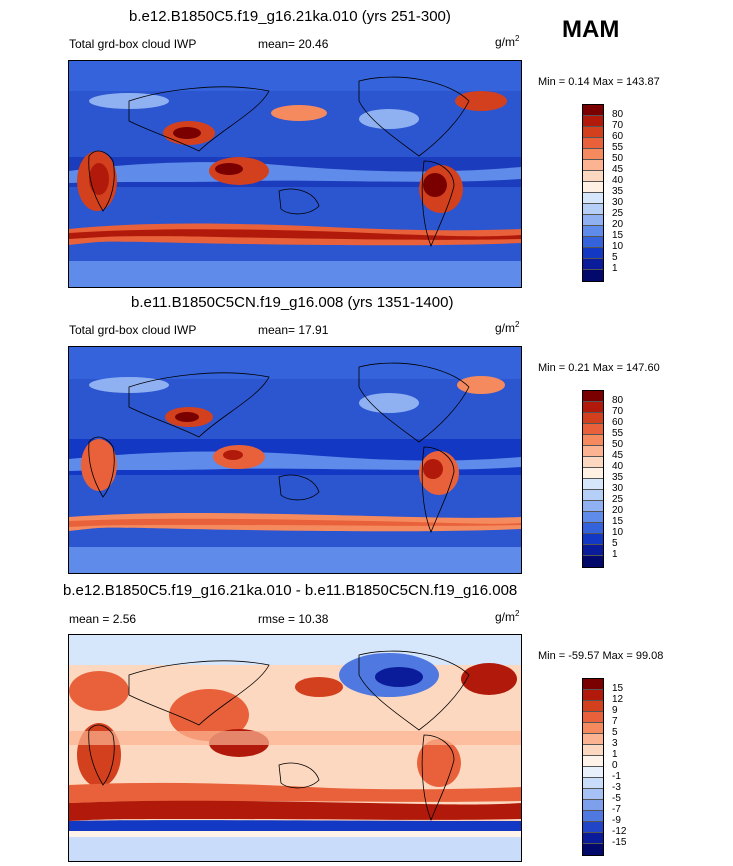 The width and height of the screenshot is (733, 866). Describe the element at coordinates (616, 776) in the screenshot. I see `colorbar-tick: -1` at that location.